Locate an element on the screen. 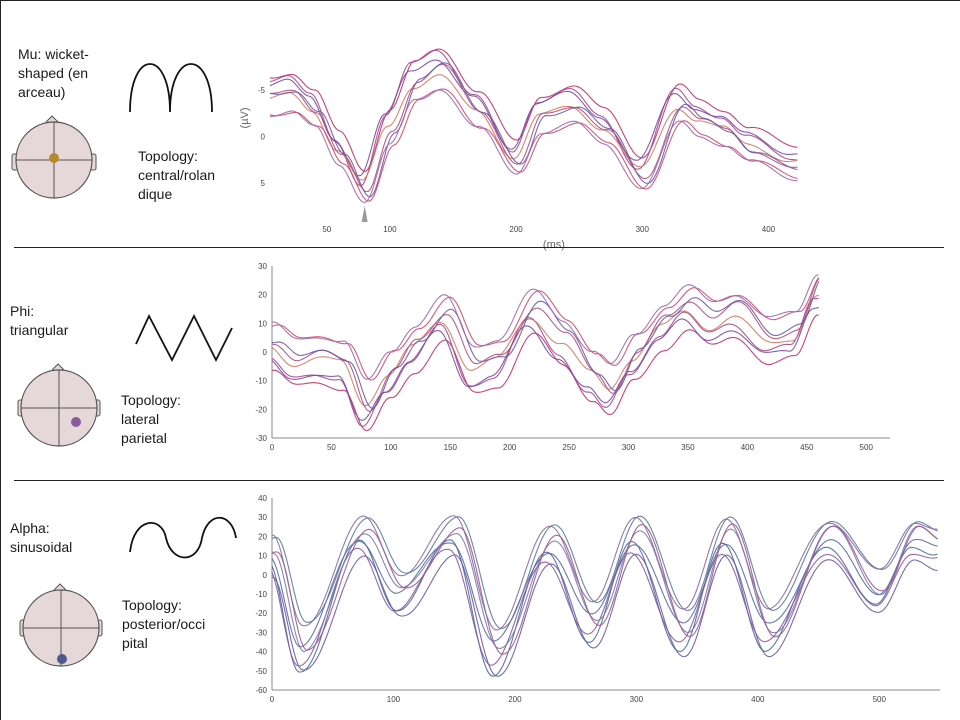 Image resolution: width=960 pixels, height=720 pixels. alpha-x-tick-label: 400 is located at coordinates (758, 699).